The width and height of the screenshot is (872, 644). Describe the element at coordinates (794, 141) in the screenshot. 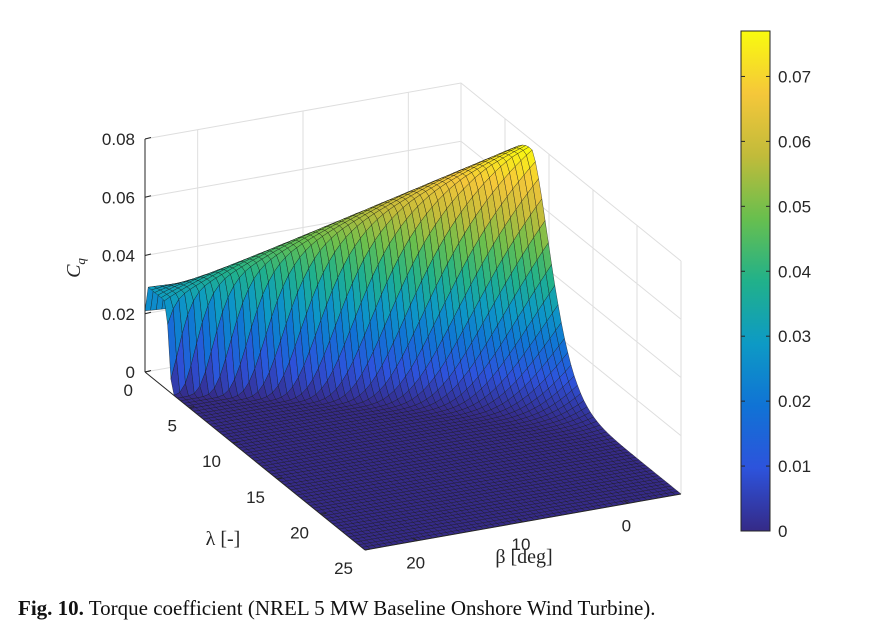

I see `colorbar-tick-label: 0.06` at that location.